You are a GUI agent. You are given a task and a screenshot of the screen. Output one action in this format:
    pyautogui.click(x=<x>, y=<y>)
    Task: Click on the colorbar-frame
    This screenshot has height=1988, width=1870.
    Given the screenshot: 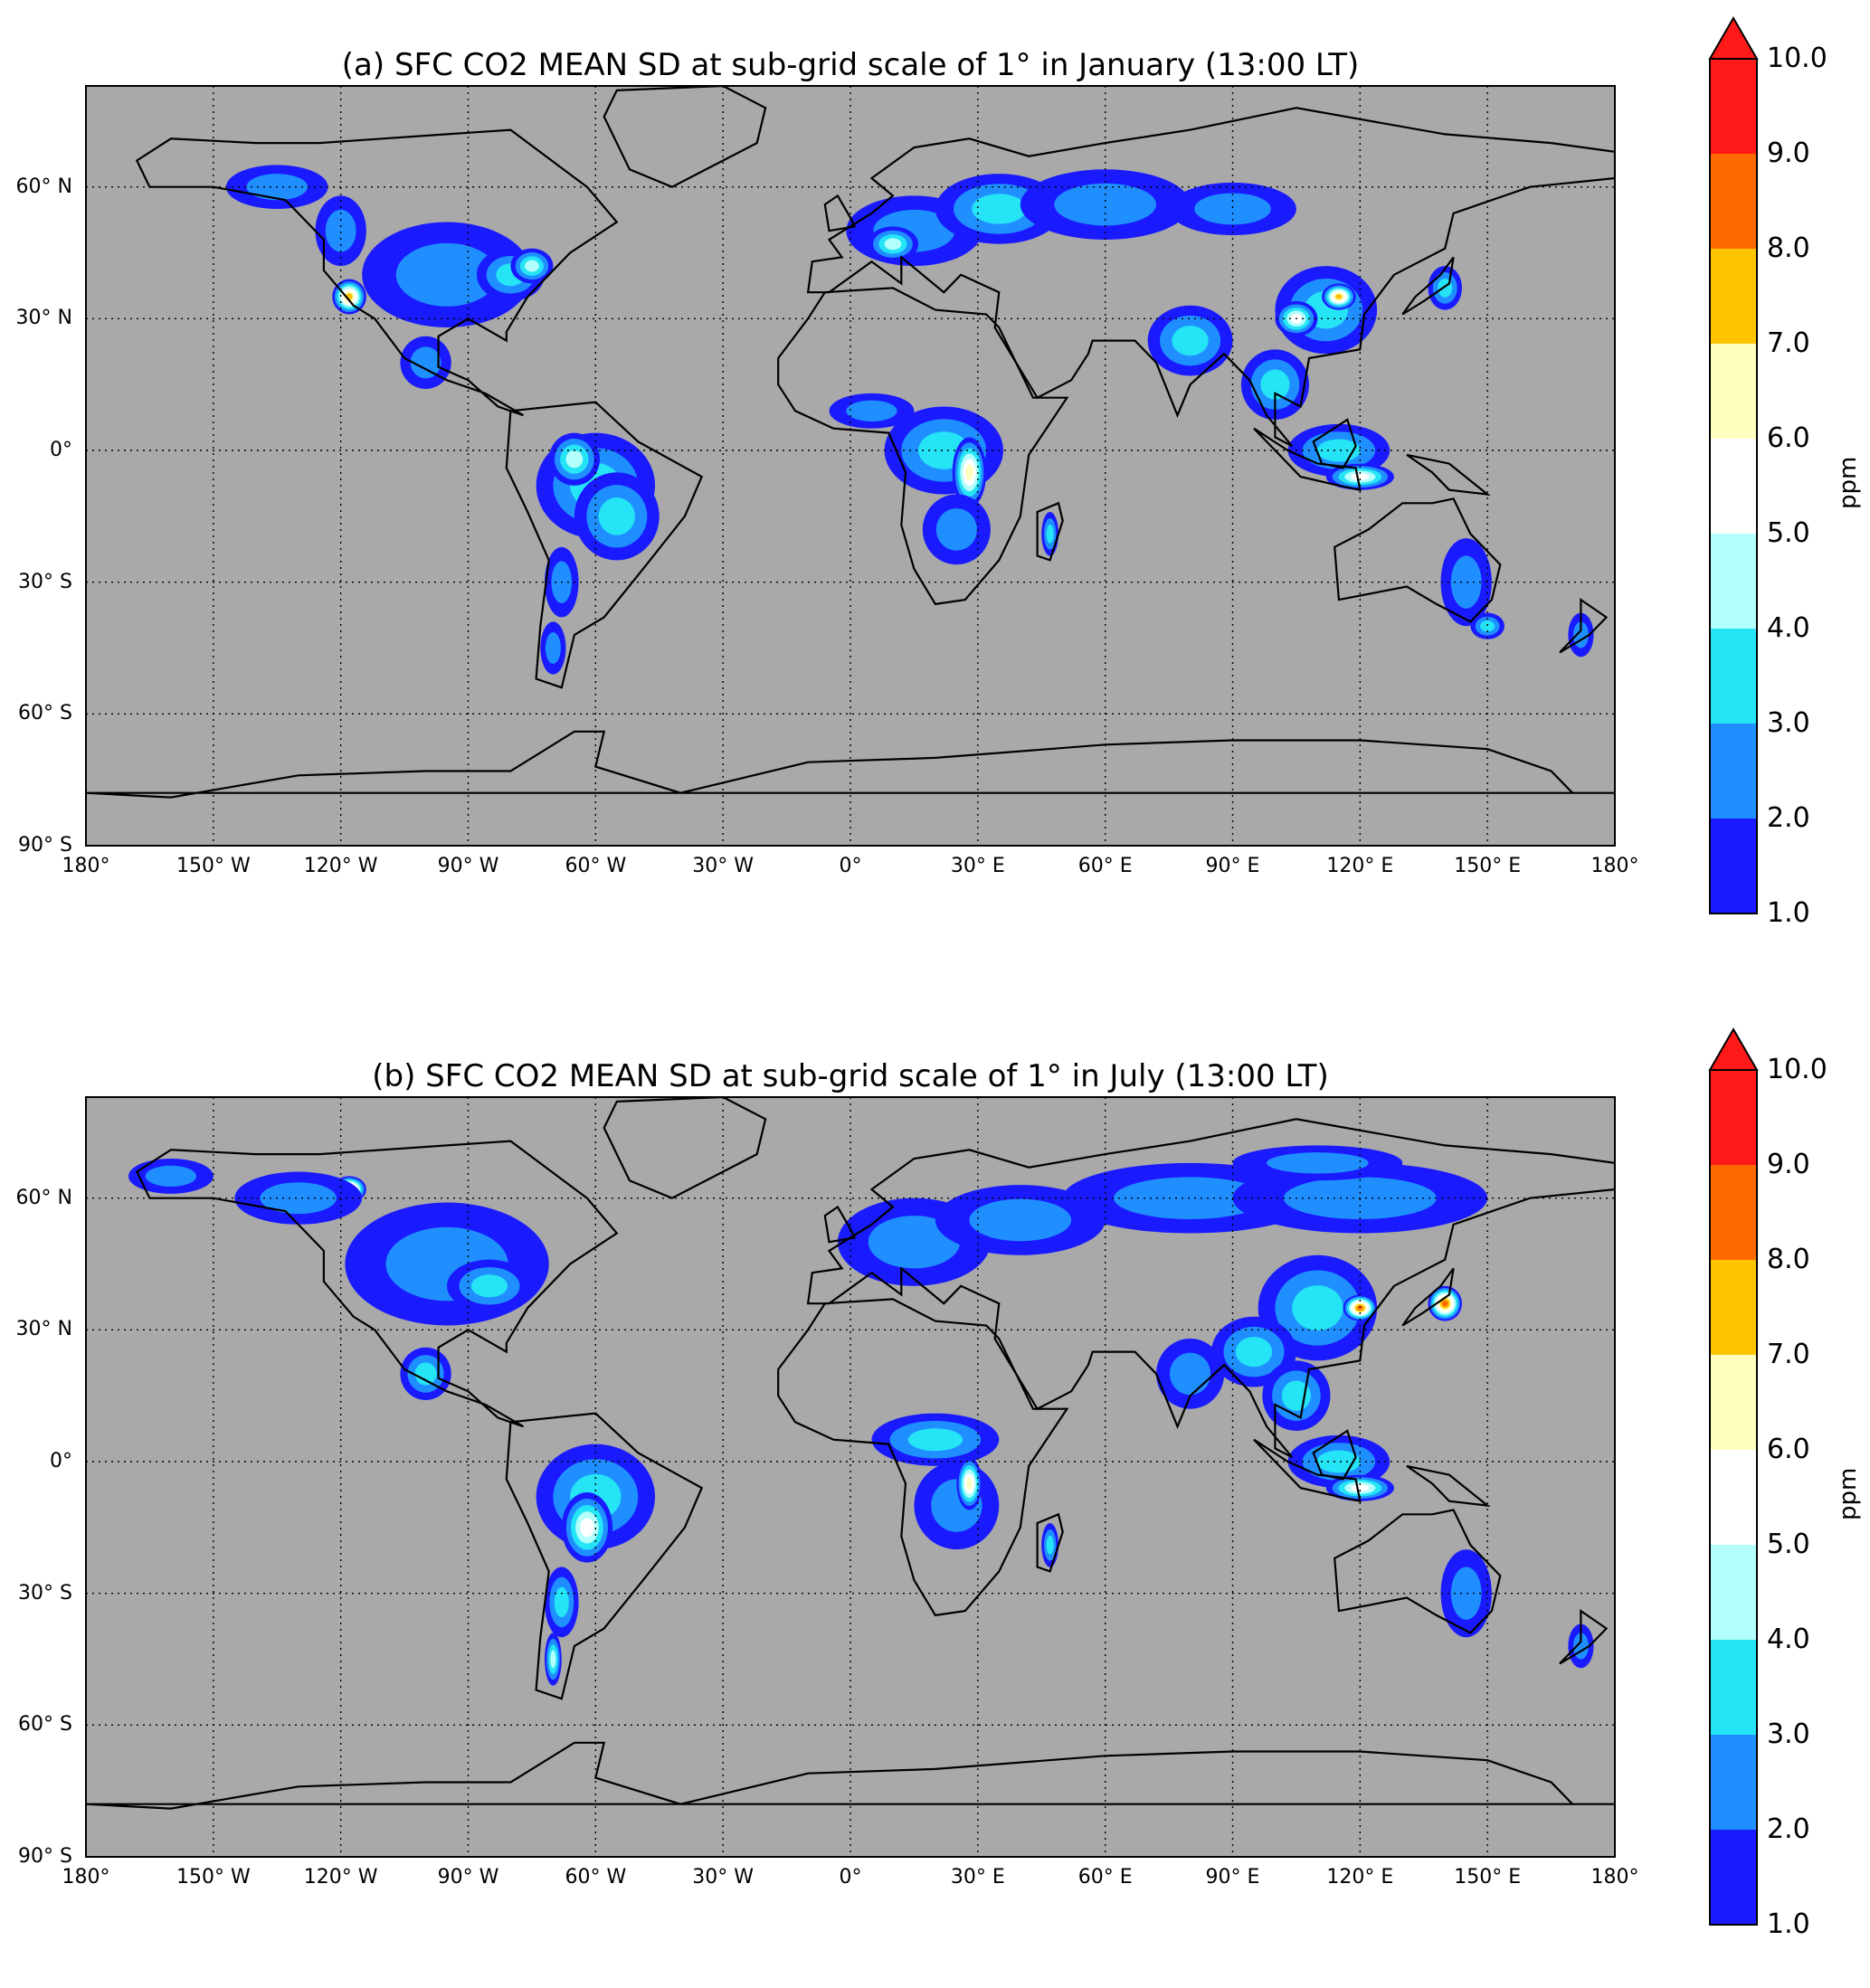 What is the action you would take?
    pyautogui.click(x=1733, y=1497)
    